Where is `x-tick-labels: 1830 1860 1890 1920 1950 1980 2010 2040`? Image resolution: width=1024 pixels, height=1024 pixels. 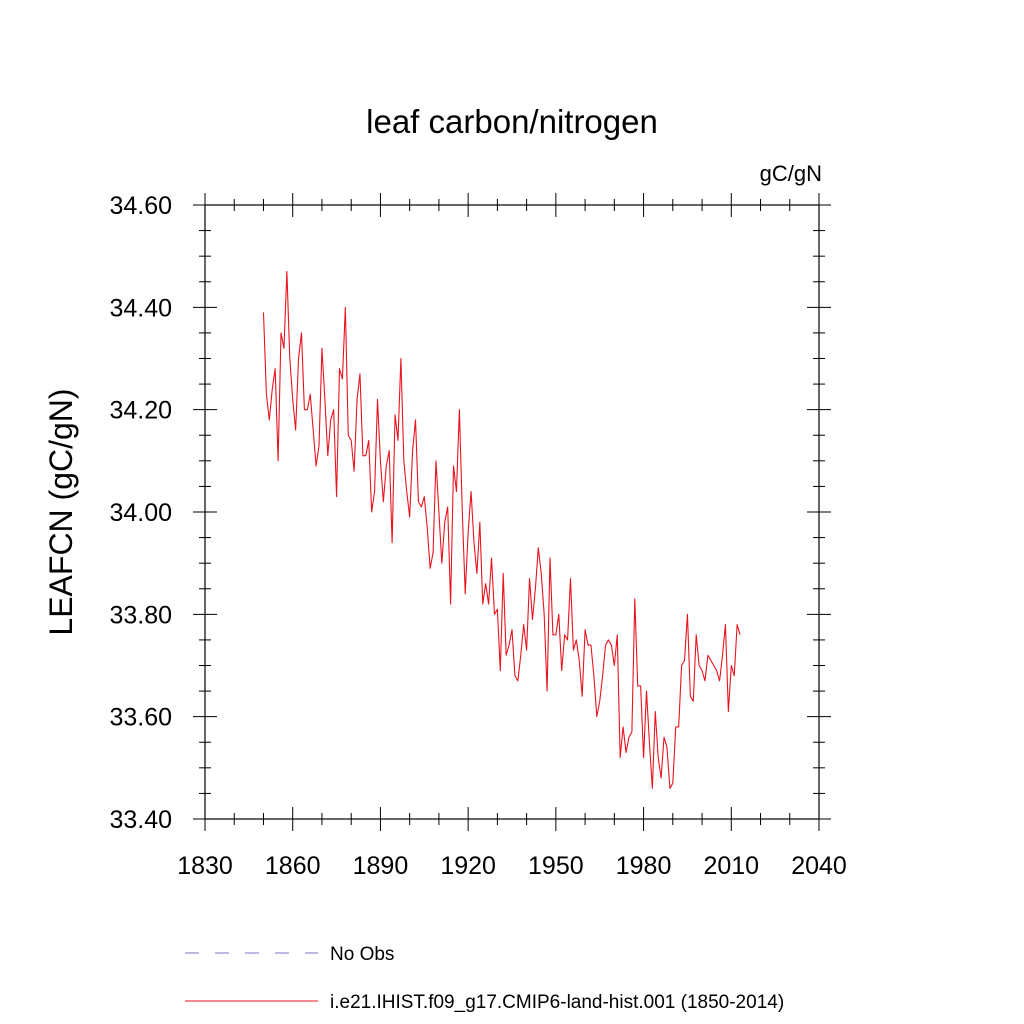 x-tick-labels: 1830 1860 1890 1920 1950 1980 2010 2040 is located at coordinates (512, 866).